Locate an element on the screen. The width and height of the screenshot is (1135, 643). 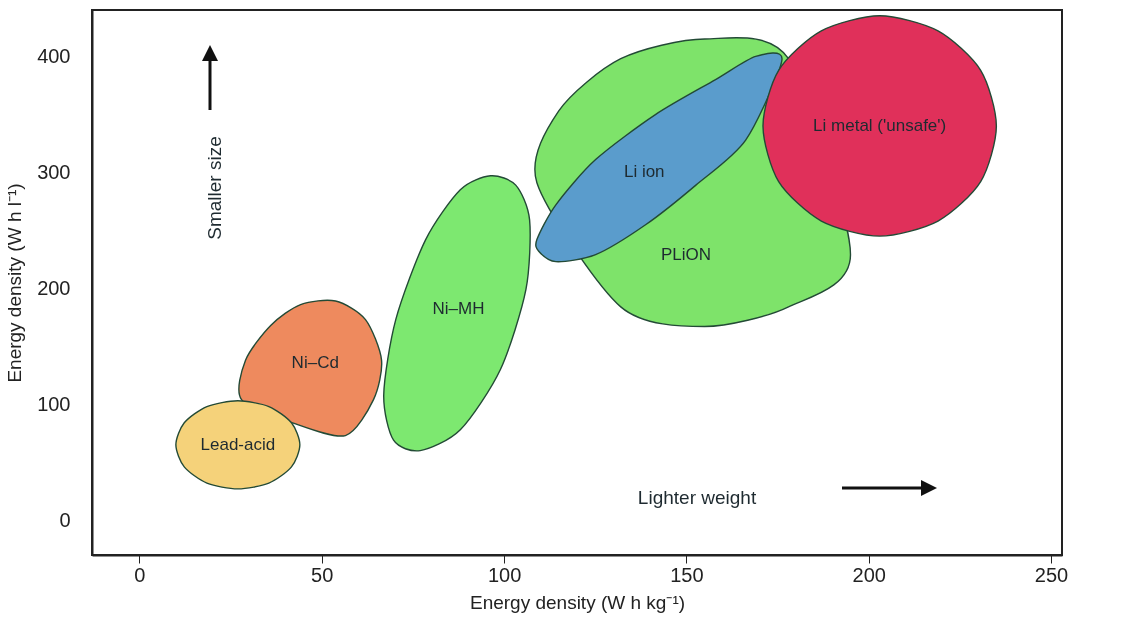
x-tick-label: 0 is located at coordinates (140, 574).